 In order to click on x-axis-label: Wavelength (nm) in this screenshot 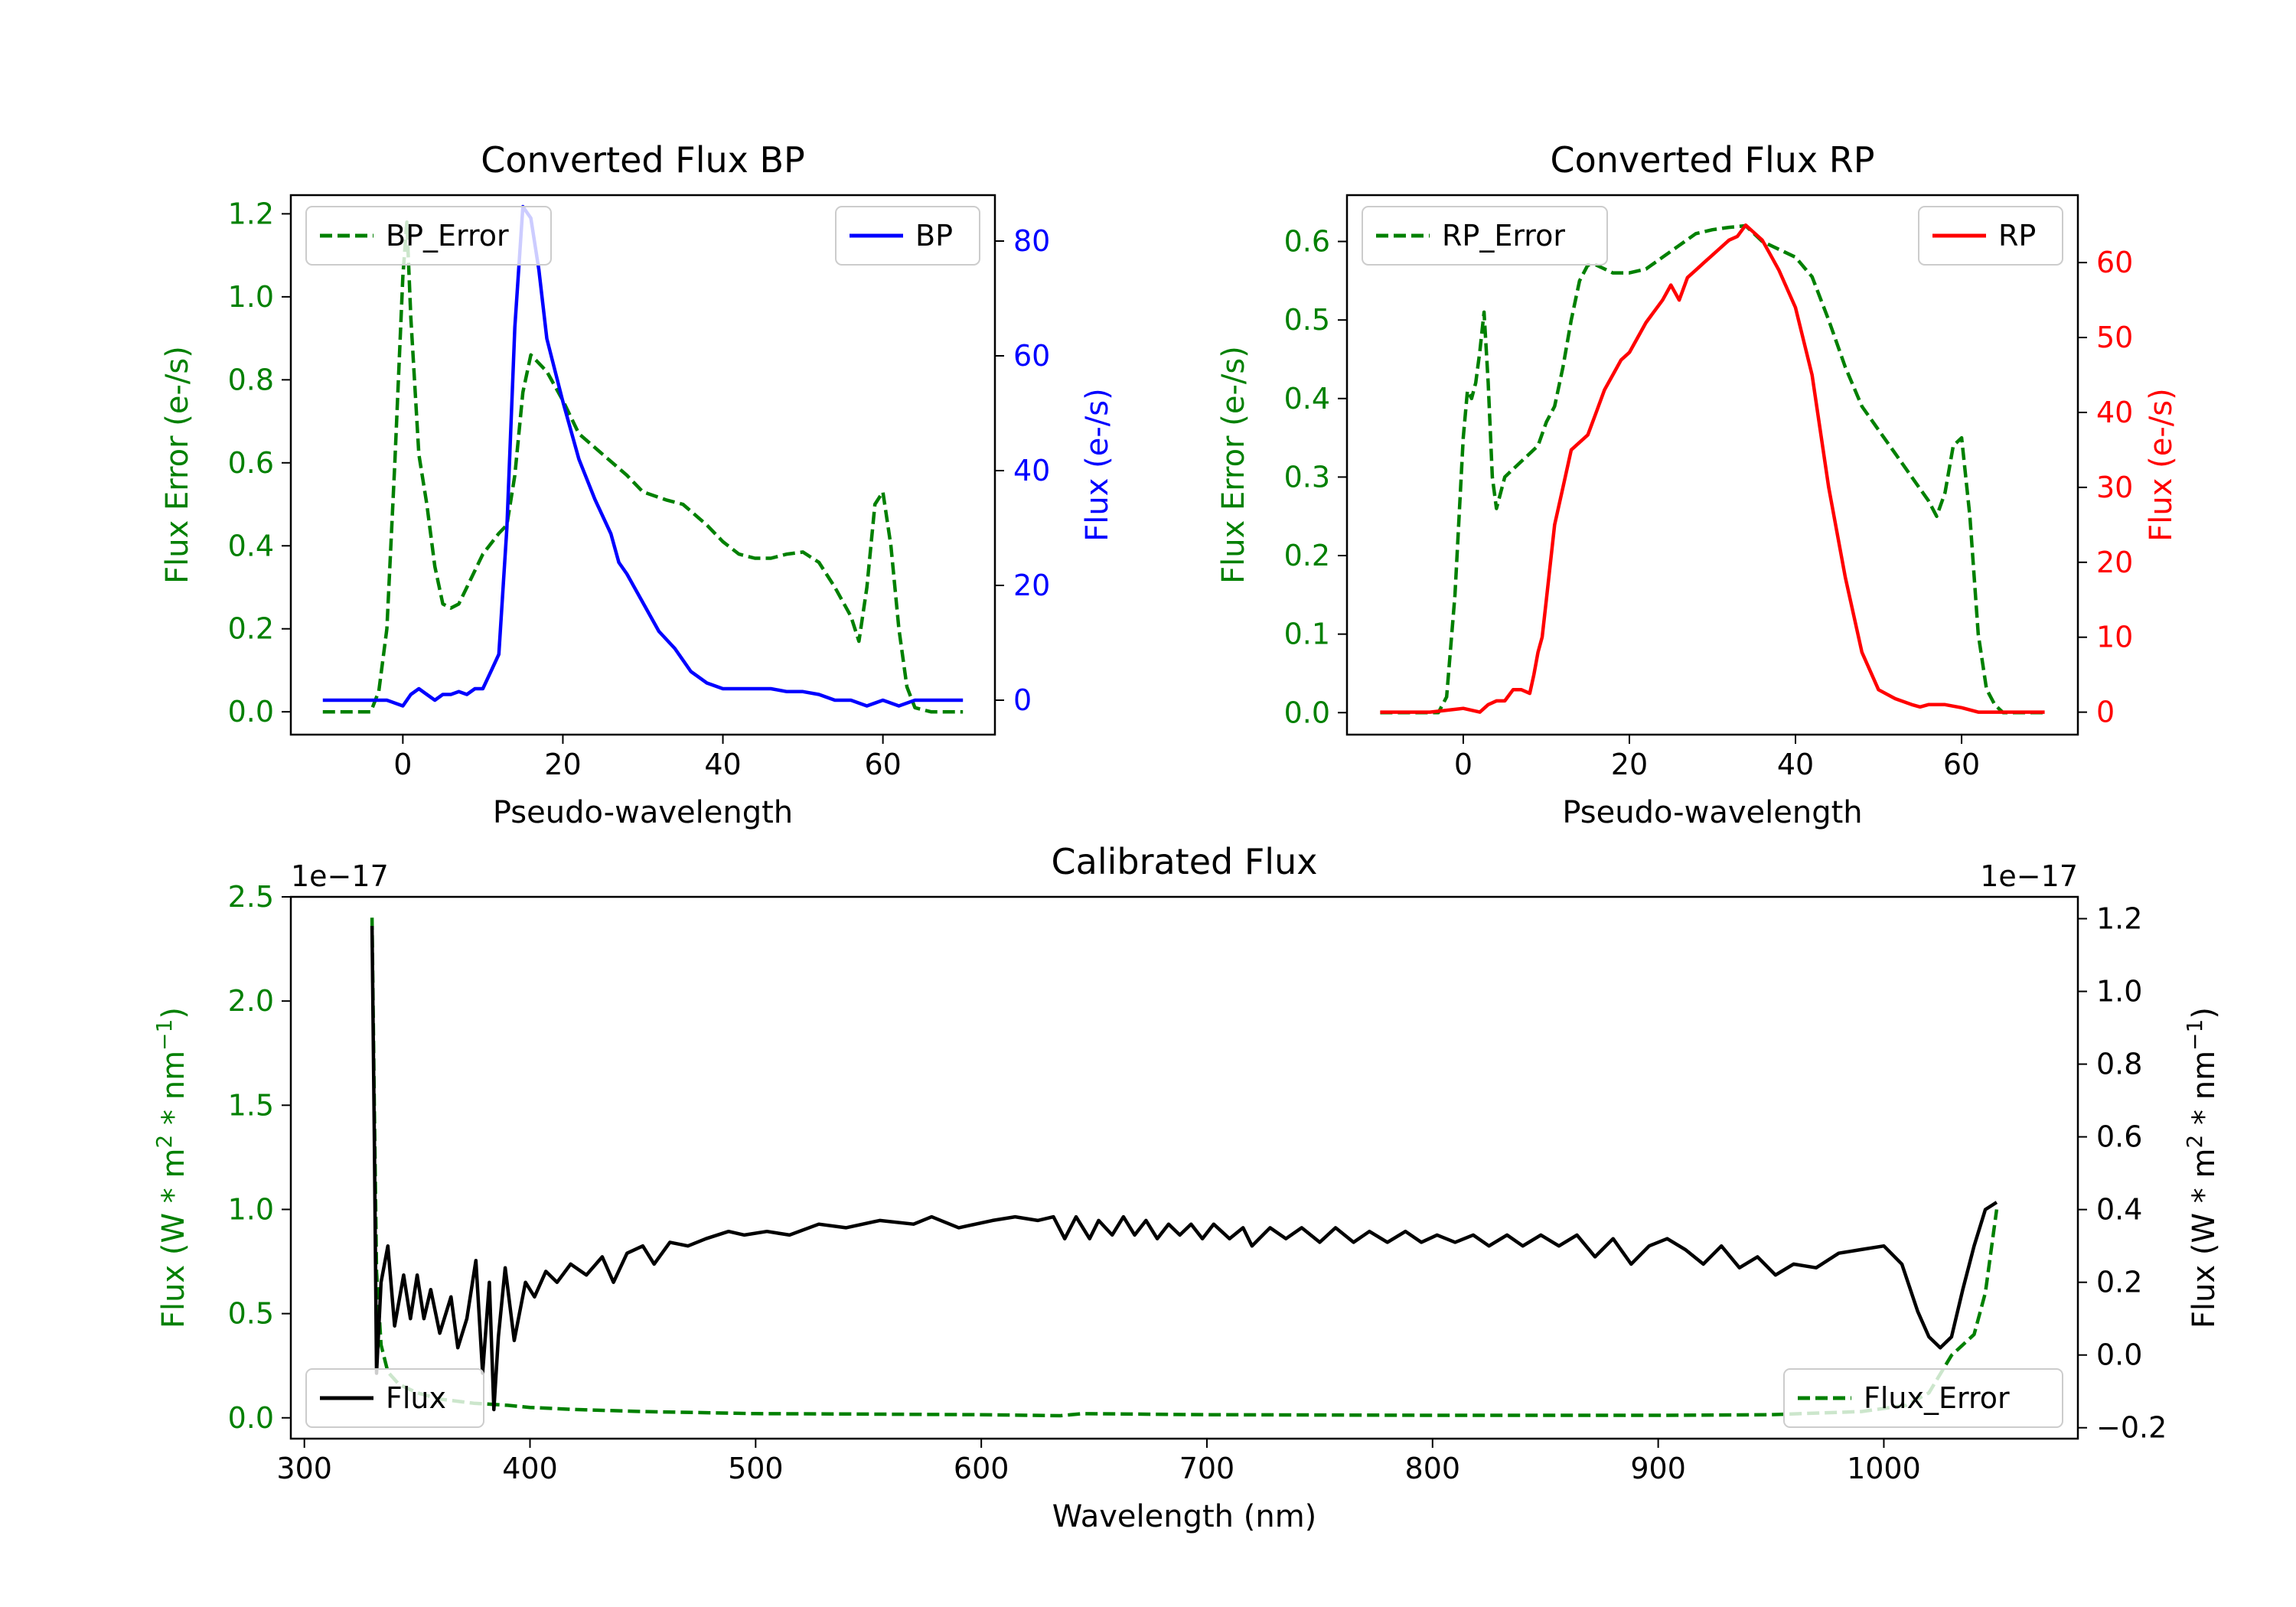, I will do `click(1184, 1516)`.